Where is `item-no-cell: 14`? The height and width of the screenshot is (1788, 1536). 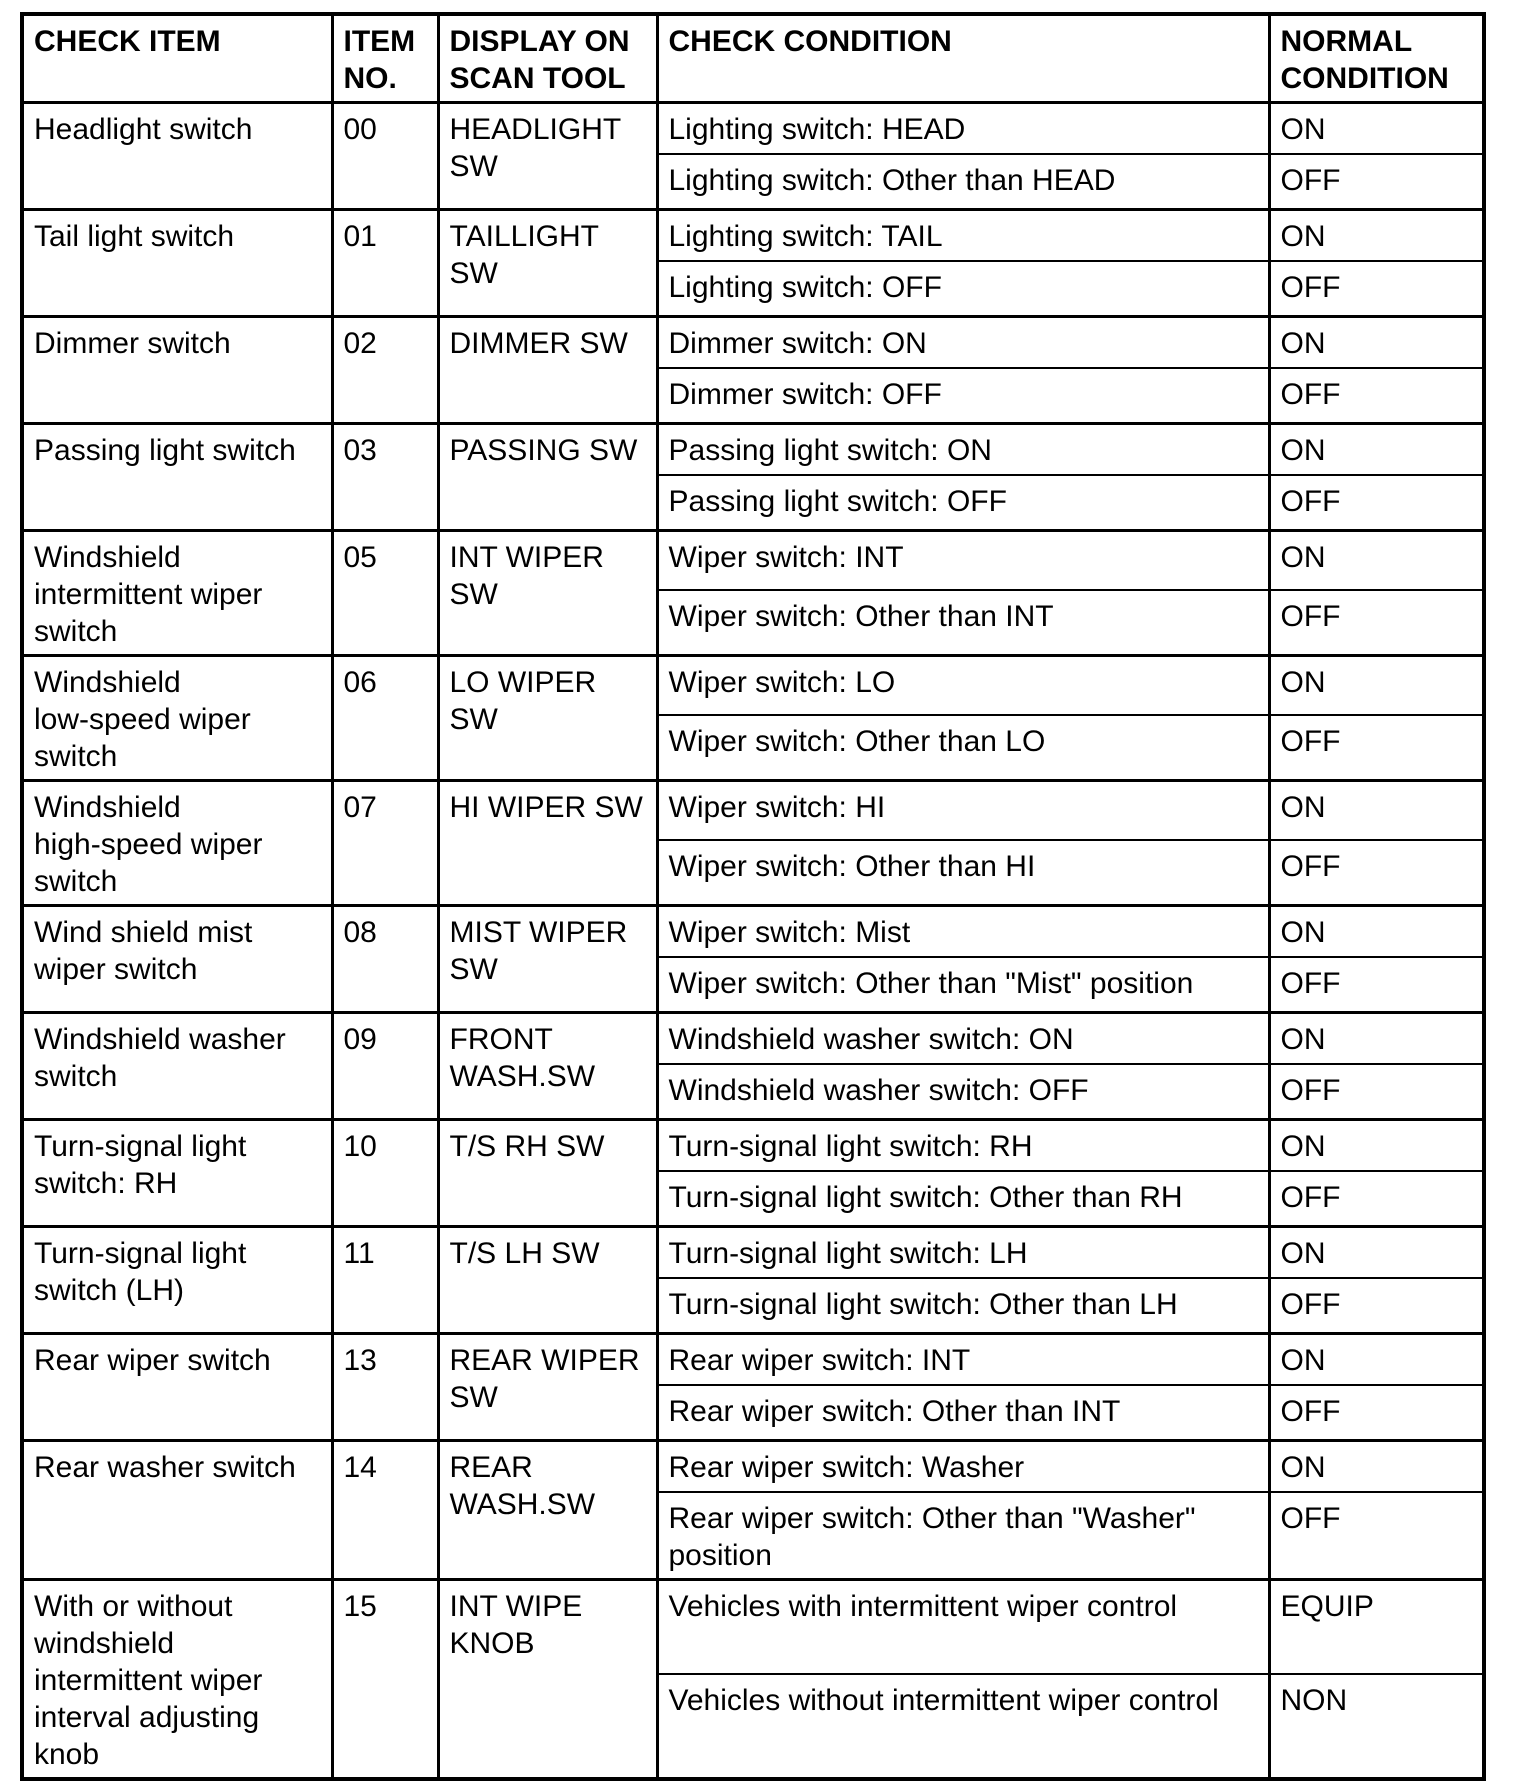
item-no-cell: 14 is located at coordinates (384, 1509).